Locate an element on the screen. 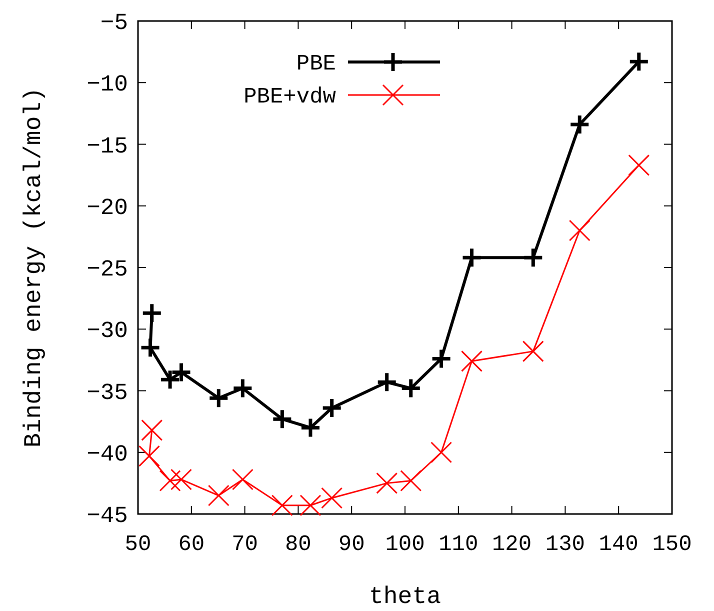  y-tick-label: −30 is located at coordinates (107, 331).